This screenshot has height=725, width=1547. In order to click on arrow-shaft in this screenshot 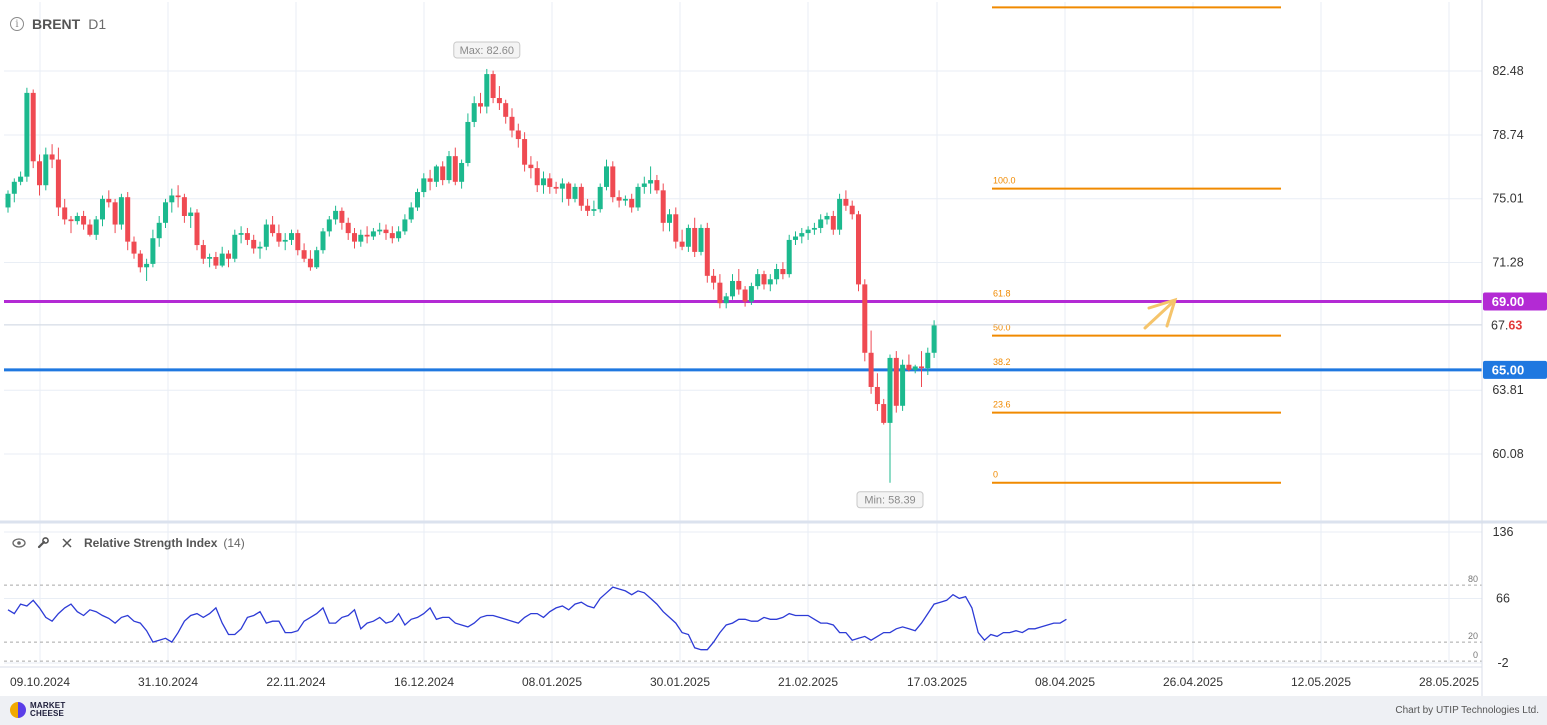, I will do `click(1159, 315)`.